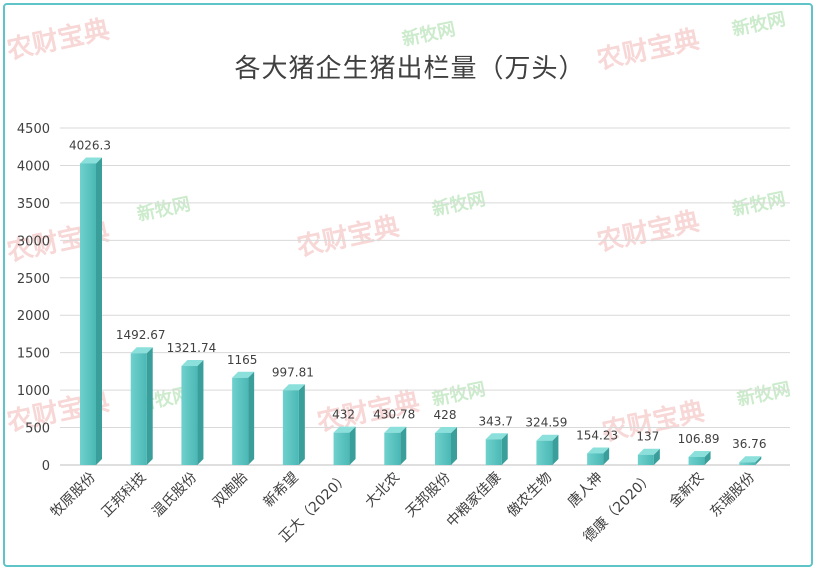 This screenshot has width=820, height=574. What do you see at coordinates (758, 204) in the screenshot?
I see `watermark-9: 新牧网` at bounding box center [758, 204].